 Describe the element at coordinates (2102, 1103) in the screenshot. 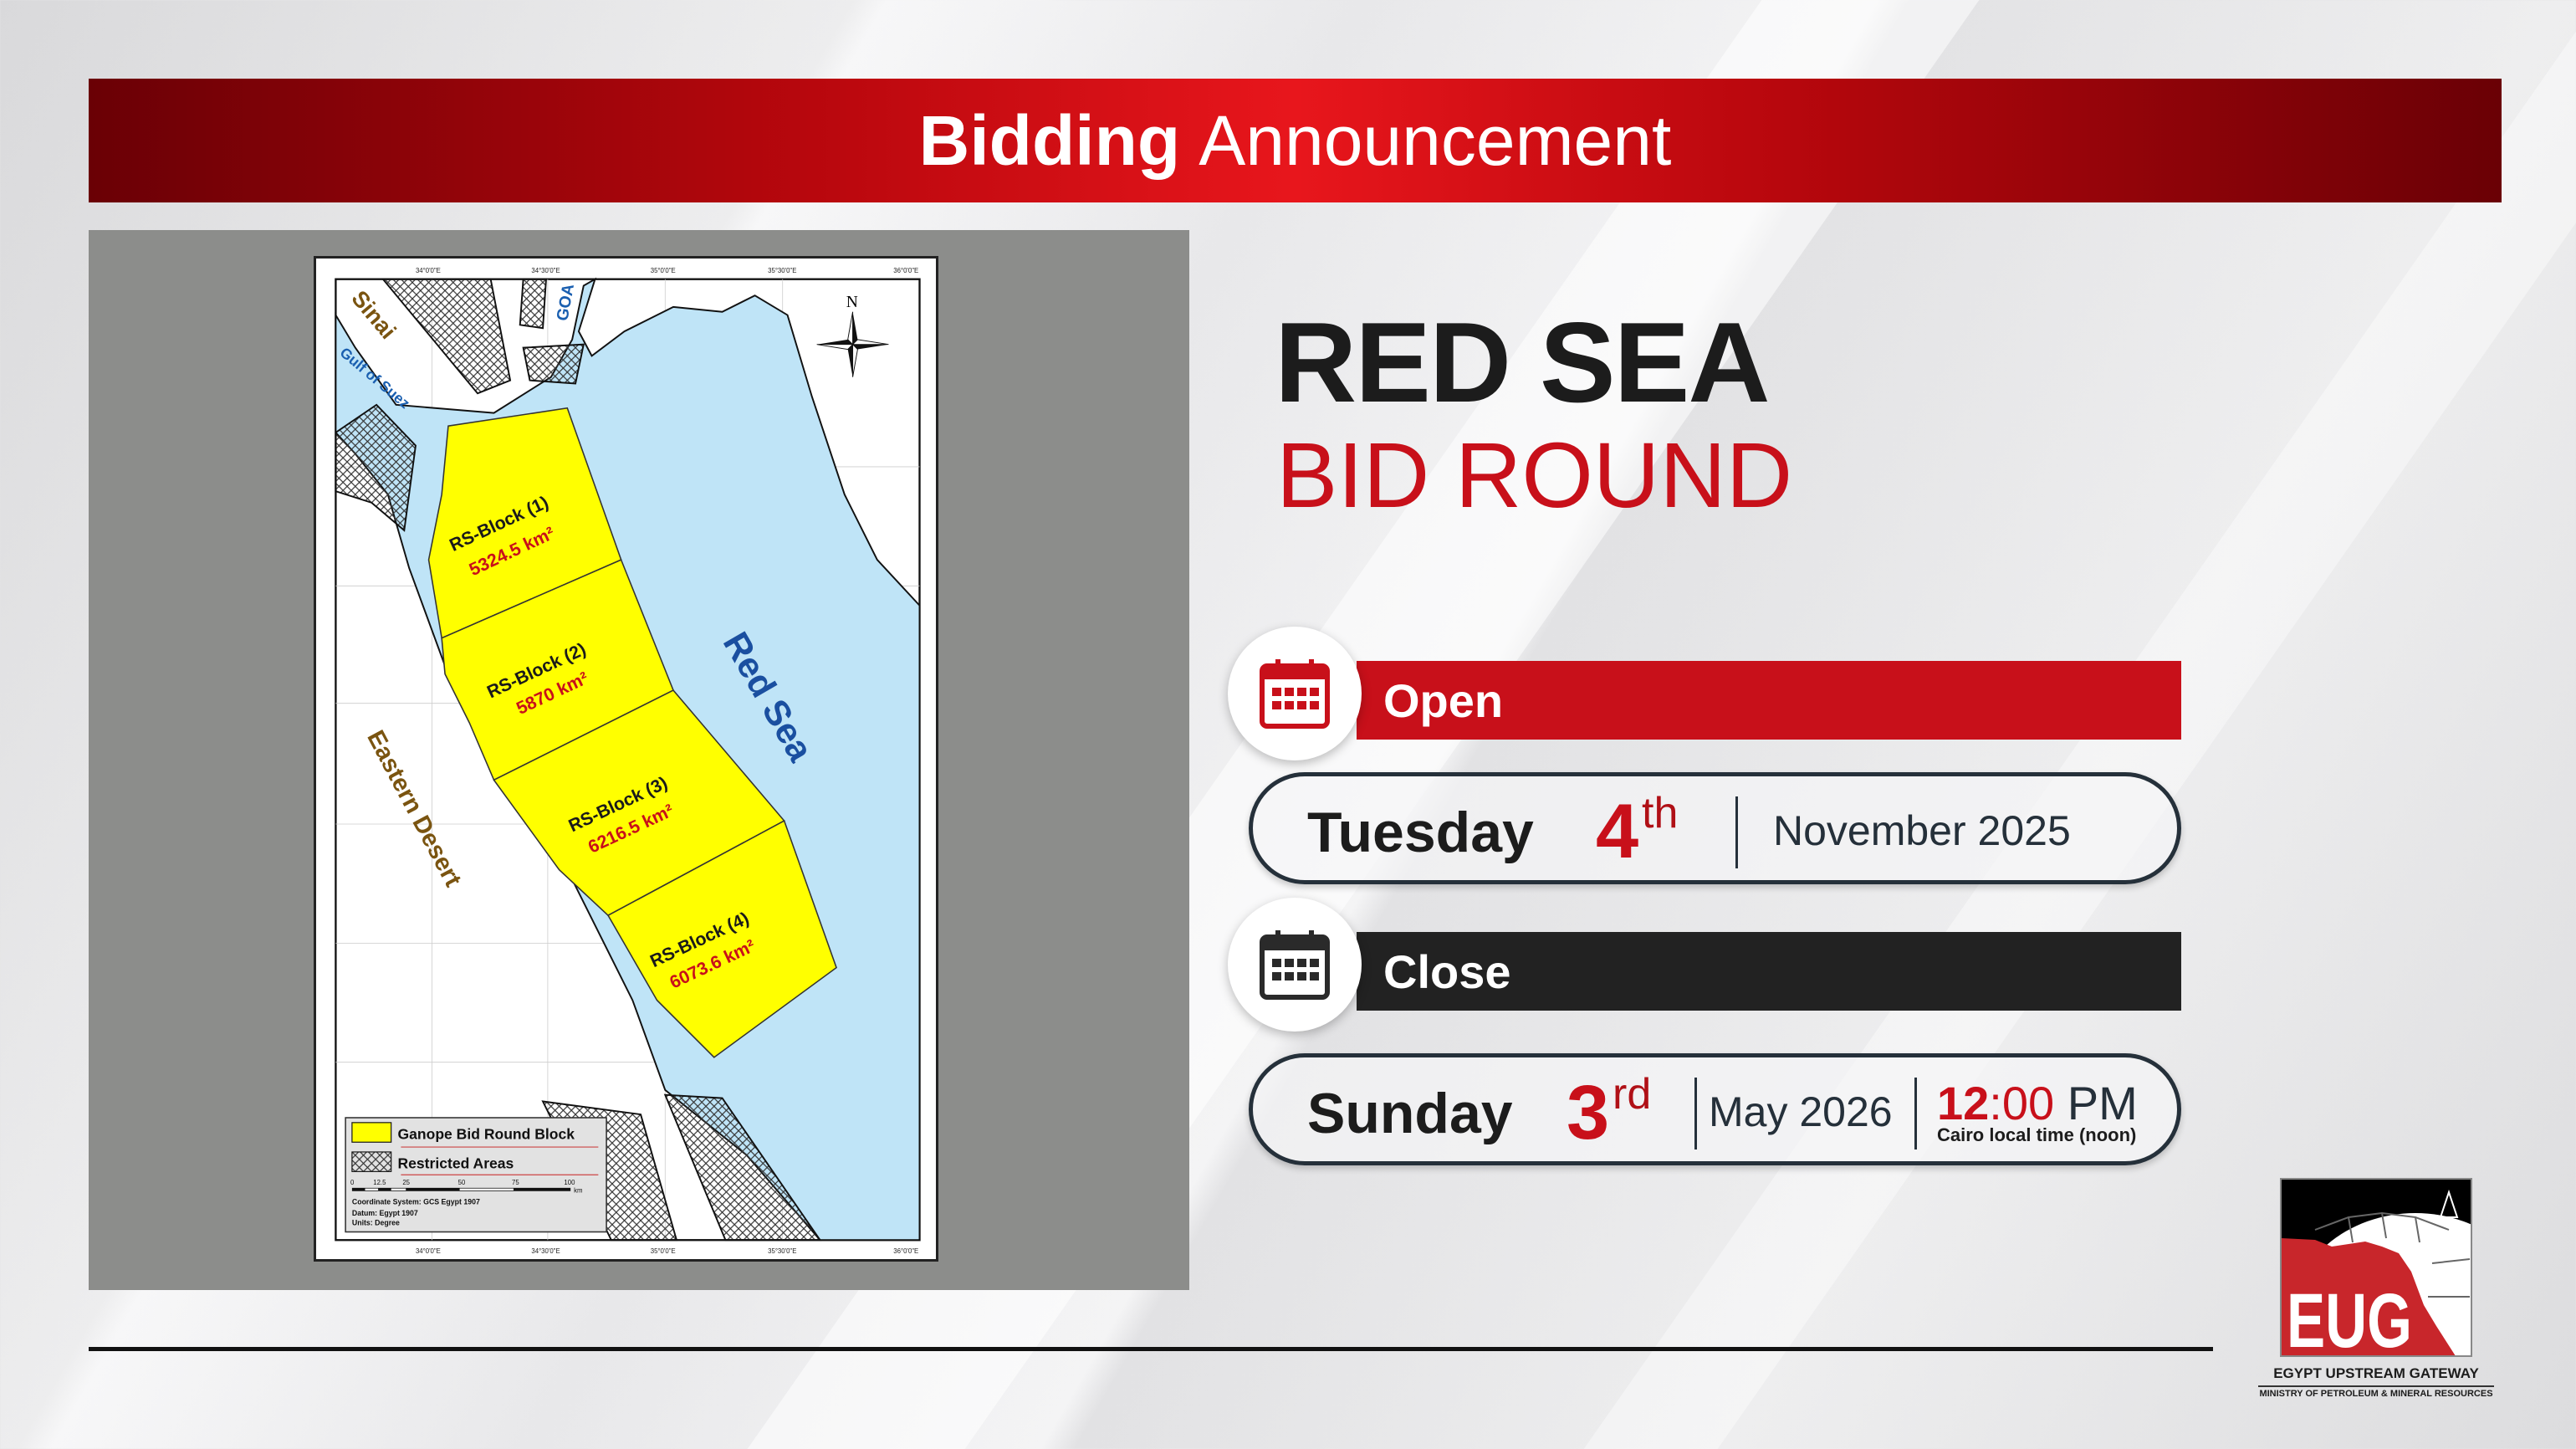

I see `close-time-ampm: PM` at that location.